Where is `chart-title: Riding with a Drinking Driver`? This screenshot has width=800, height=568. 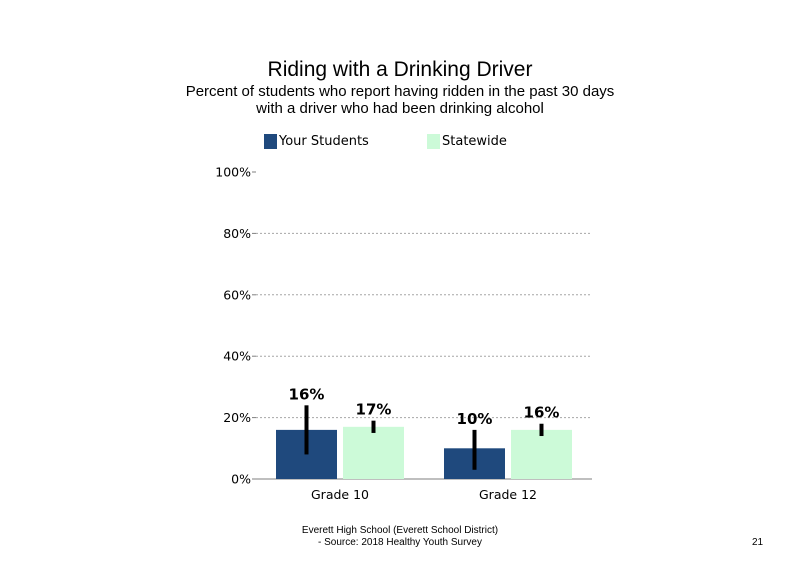 chart-title: Riding with a Drinking Driver is located at coordinates (400, 69).